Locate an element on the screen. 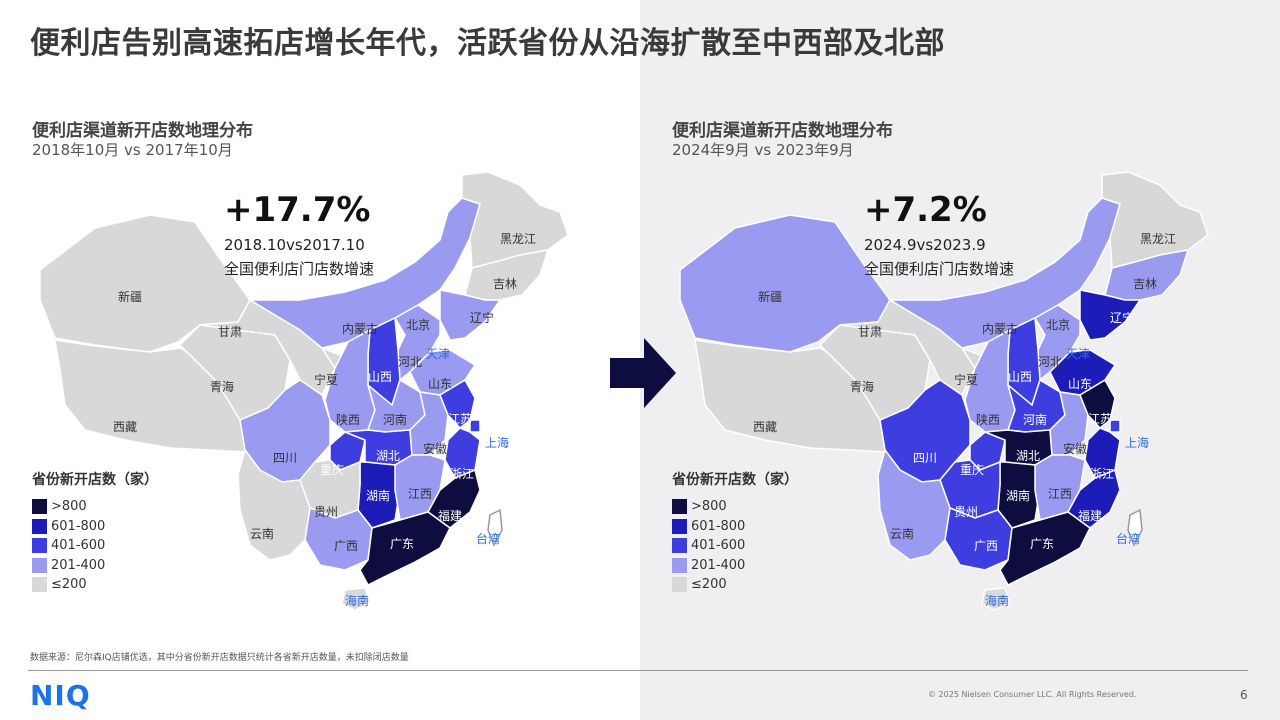 The image size is (1280, 720). province-label: 河南 is located at coordinates (1035, 419).